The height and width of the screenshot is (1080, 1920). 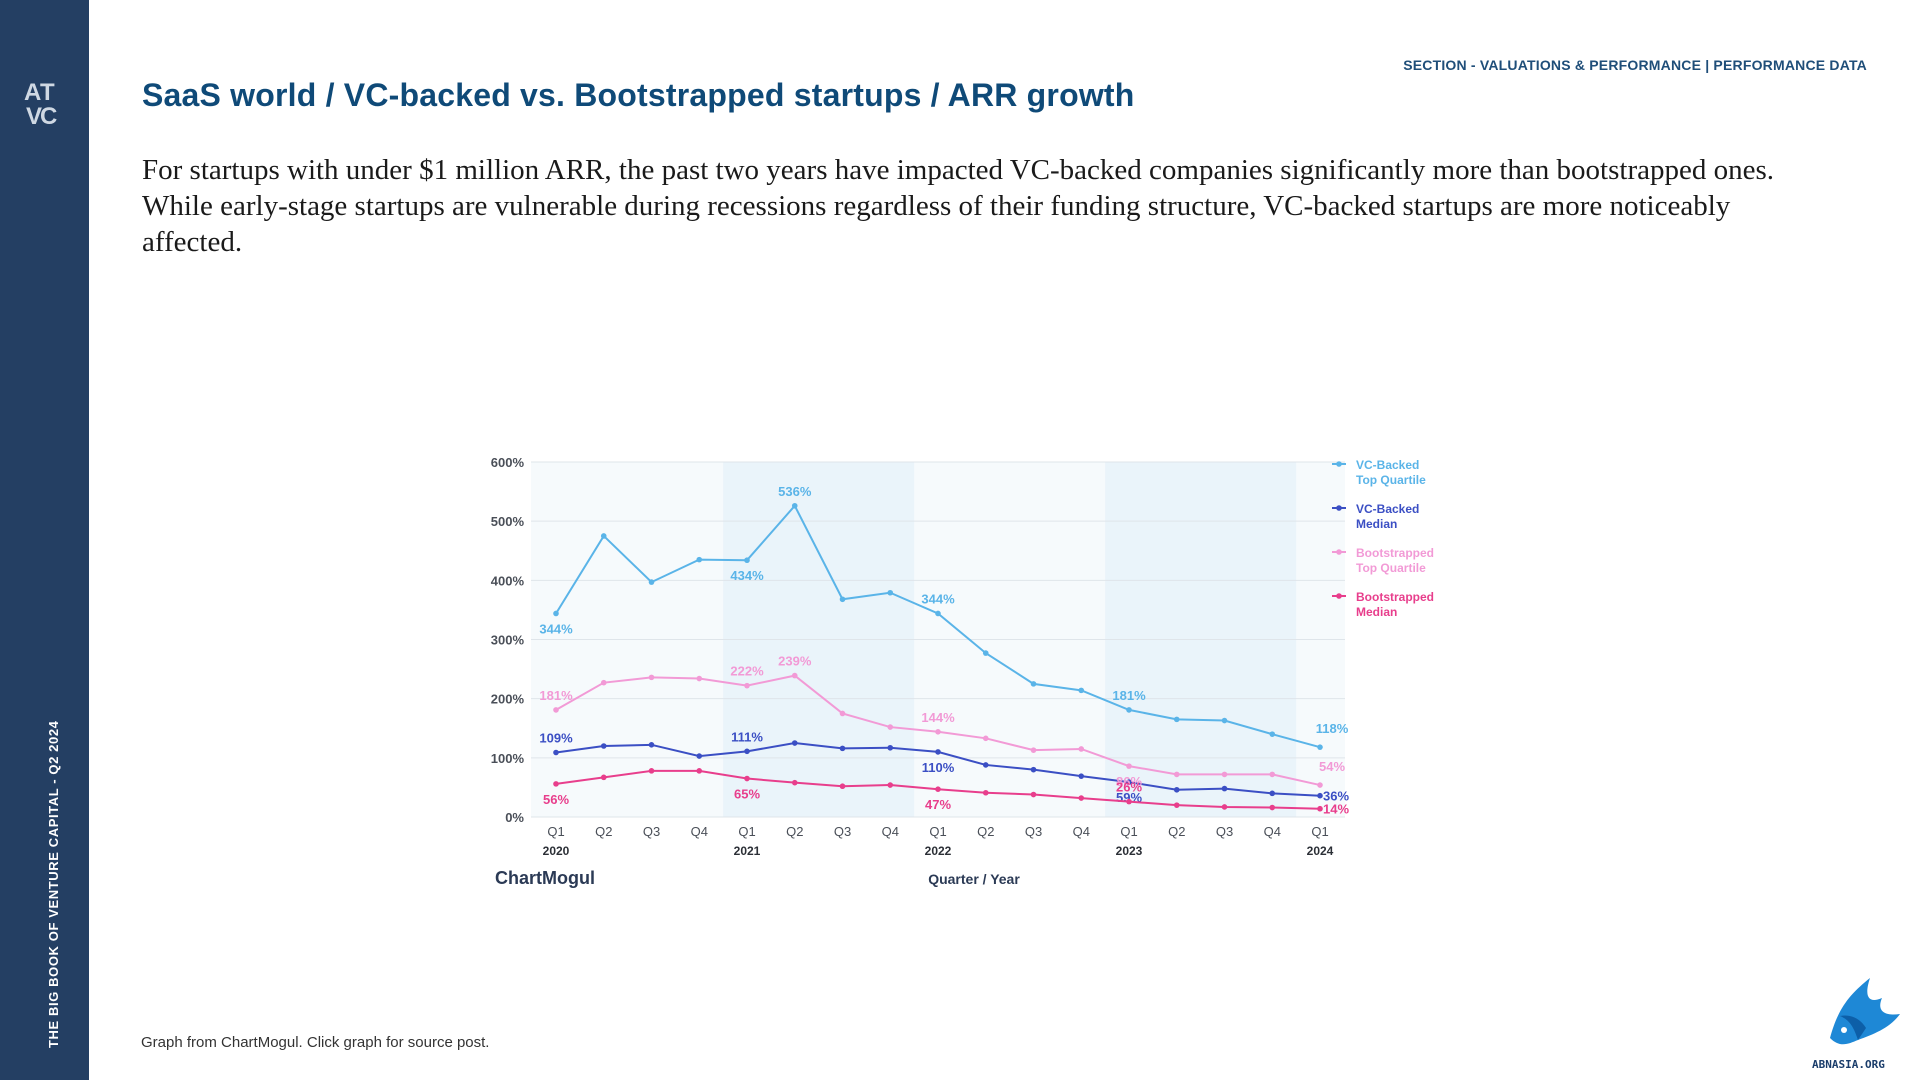 I want to click on data-label: 56%, so click(x=556, y=799).